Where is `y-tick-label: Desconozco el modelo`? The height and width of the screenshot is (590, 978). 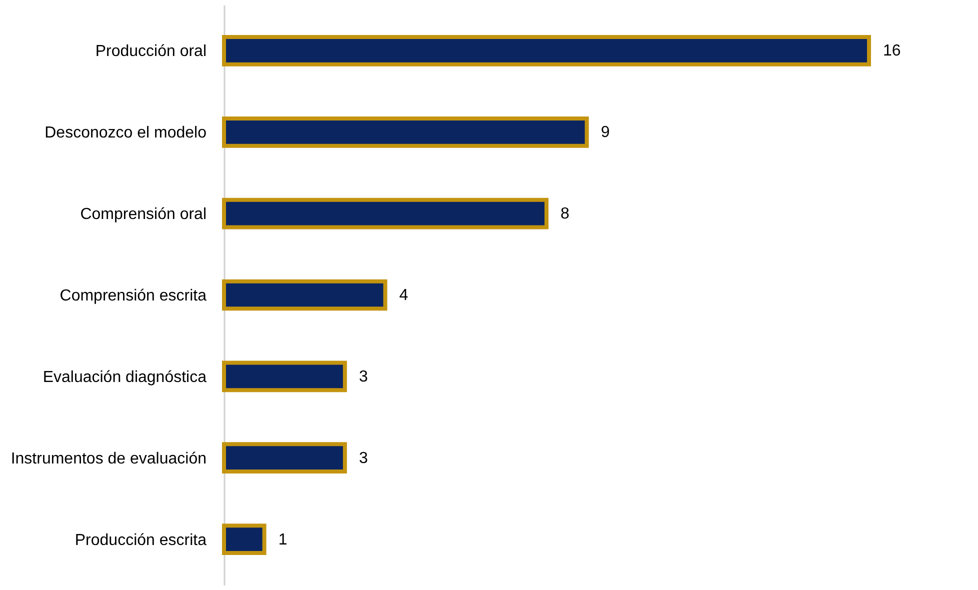
y-tick-label: Desconozco el modelo is located at coordinates (125, 133).